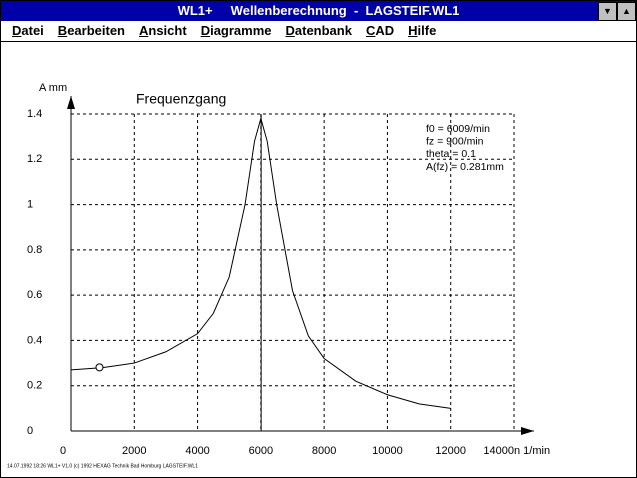 The image size is (637, 478). Describe the element at coordinates (450, 451) in the screenshot. I see `x-tick-label: 12000` at that location.